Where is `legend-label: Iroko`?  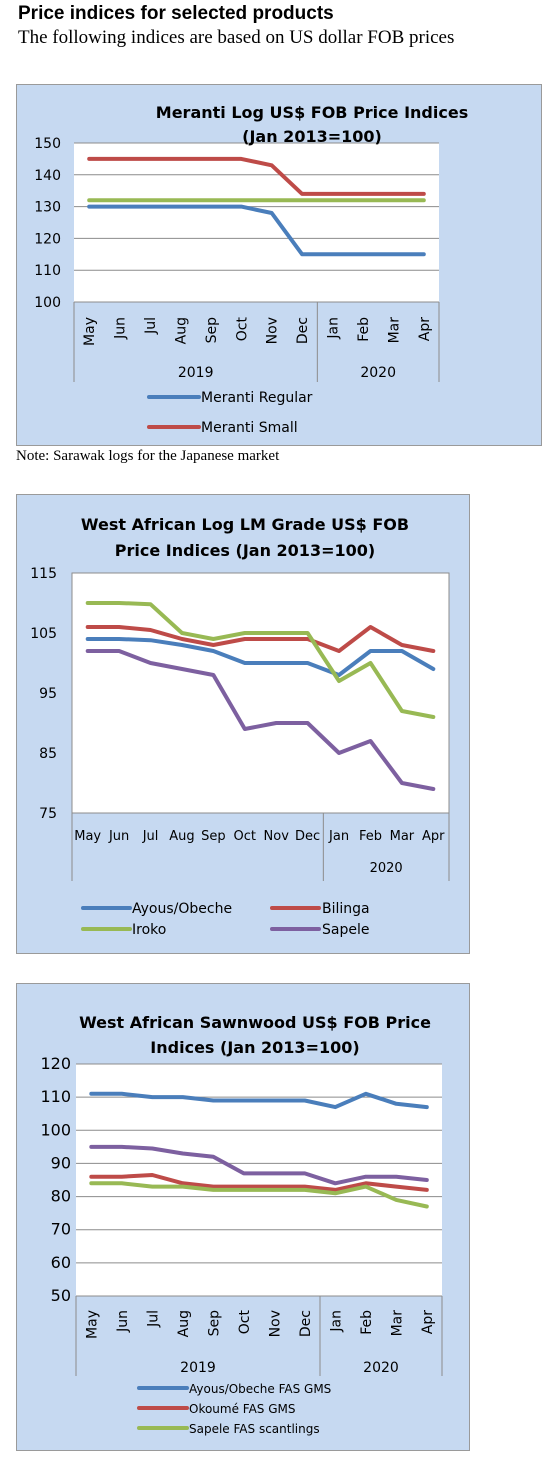 legend-label: Iroko is located at coordinates (149, 930).